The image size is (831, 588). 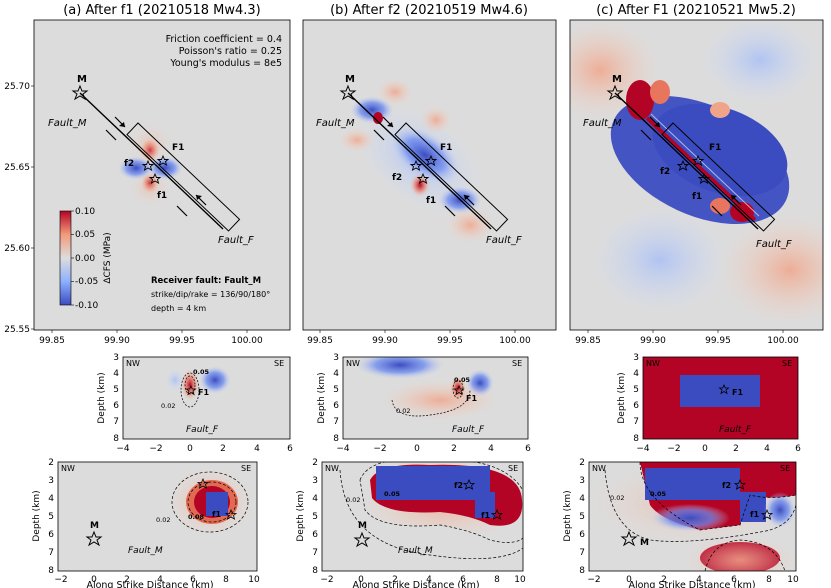 I want to click on label-M-b: M, so click(x=350, y=79).